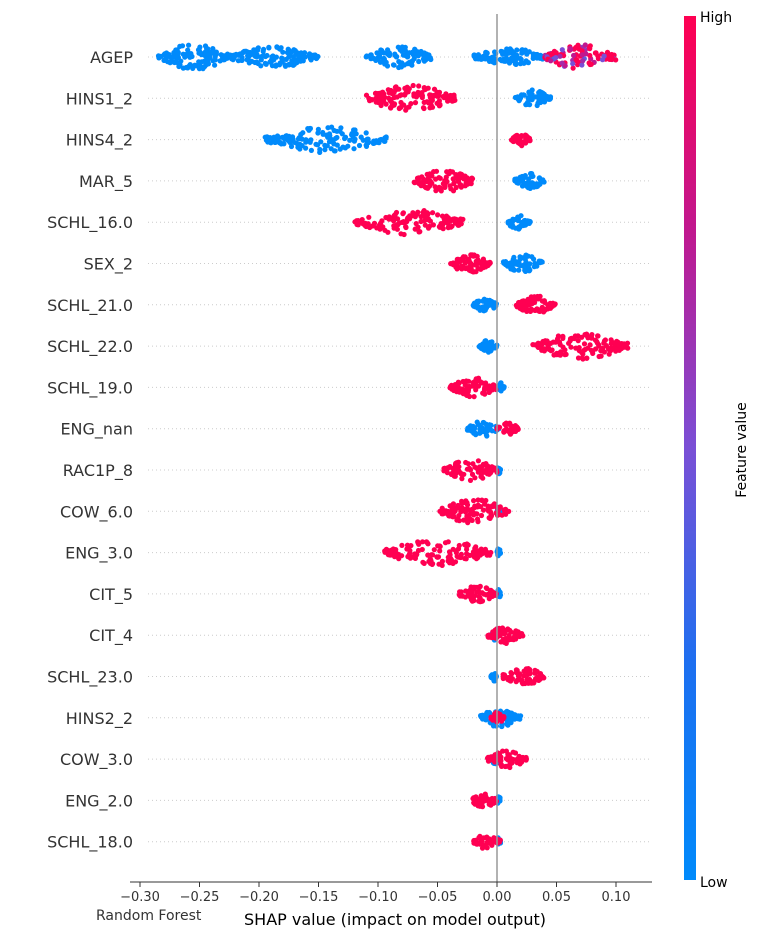 The height and width of the screenshot is (940, 759). What do you see at coordinates (358, 801) in the screenshot?
I see `feature-row: ENG_2.0` at bounding box center [358, 801].